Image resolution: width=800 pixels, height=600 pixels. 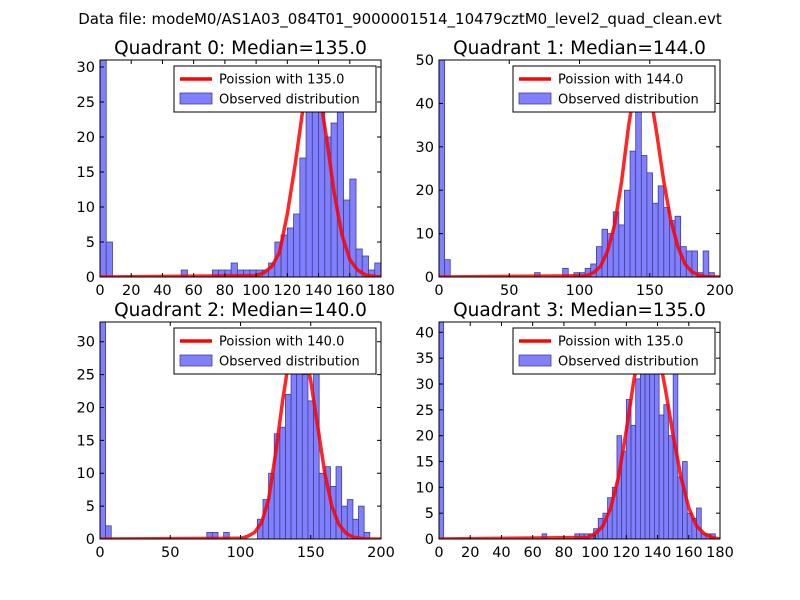 I want to click on subplot-title: Quadrant 2: Median=140.0, so click(x=240, y=310).